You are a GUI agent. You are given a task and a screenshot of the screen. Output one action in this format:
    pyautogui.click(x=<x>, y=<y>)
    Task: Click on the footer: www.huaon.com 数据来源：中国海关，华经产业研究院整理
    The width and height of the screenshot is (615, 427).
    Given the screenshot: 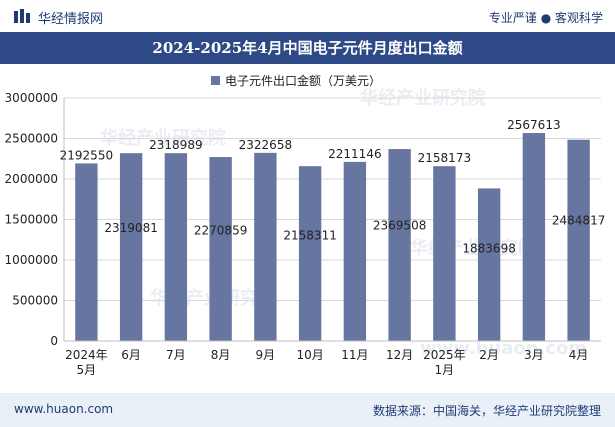 What is the action you would take?
    pyautogui.click(x=307, y=410)
    